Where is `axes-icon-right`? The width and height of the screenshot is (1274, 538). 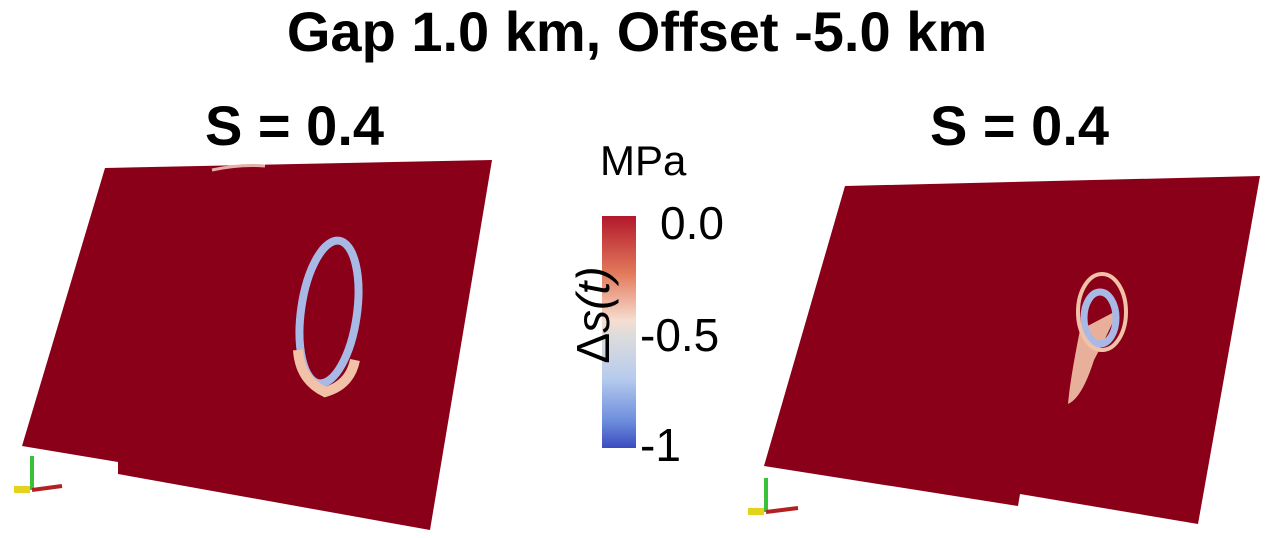 axes-icon-right is located at coordinates (773, 496).